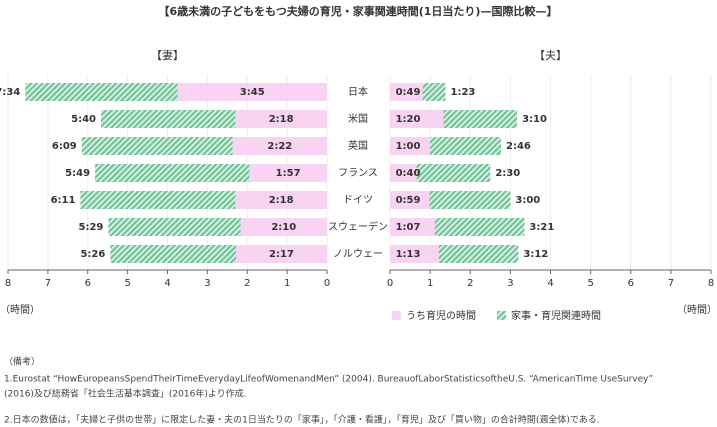  What do you see at coordinates (408, 119) in the screenshot?
I see `childcare-label: 1:20` at bounding box center [408, 119].